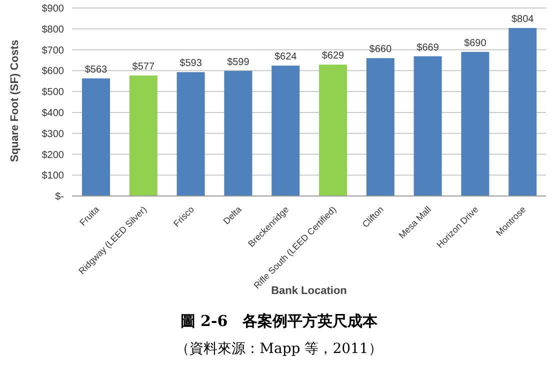  Describe the element at coordinates (286, 57) in the screenshot. I see `data-label: $624` at that location.